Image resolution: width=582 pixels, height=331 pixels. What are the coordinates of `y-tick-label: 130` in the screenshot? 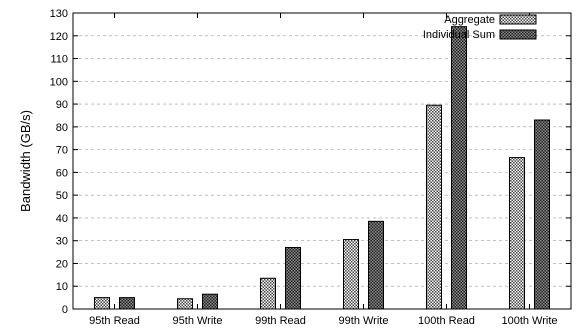 It's located at (59, 14).